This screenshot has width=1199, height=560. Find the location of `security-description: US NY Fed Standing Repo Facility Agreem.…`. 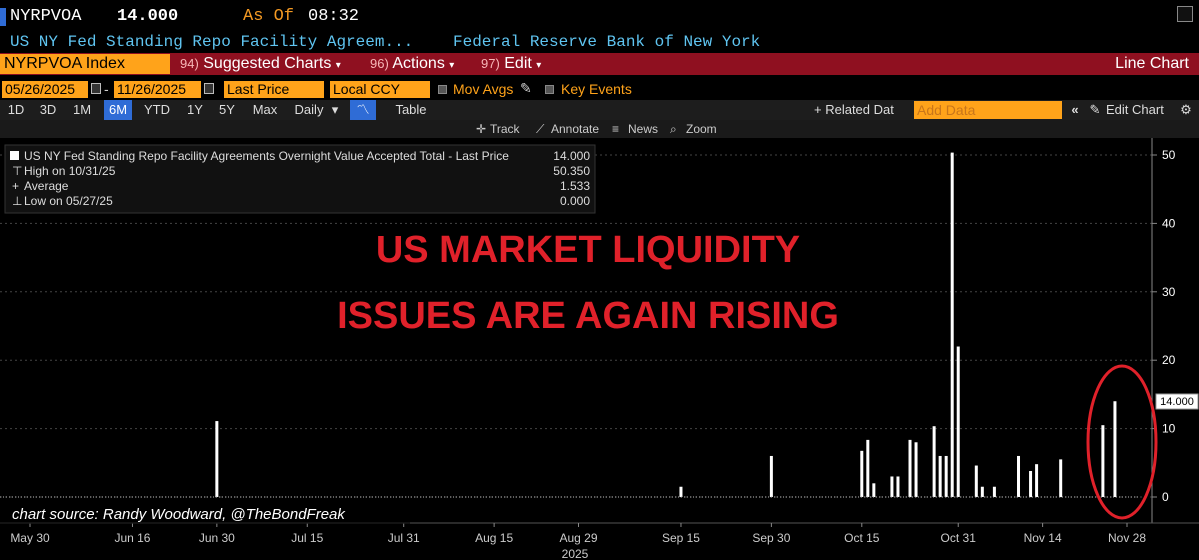

security-description: US NY Fed Standing Repo Facility Agreem.… is located at coordinates (212, 42).